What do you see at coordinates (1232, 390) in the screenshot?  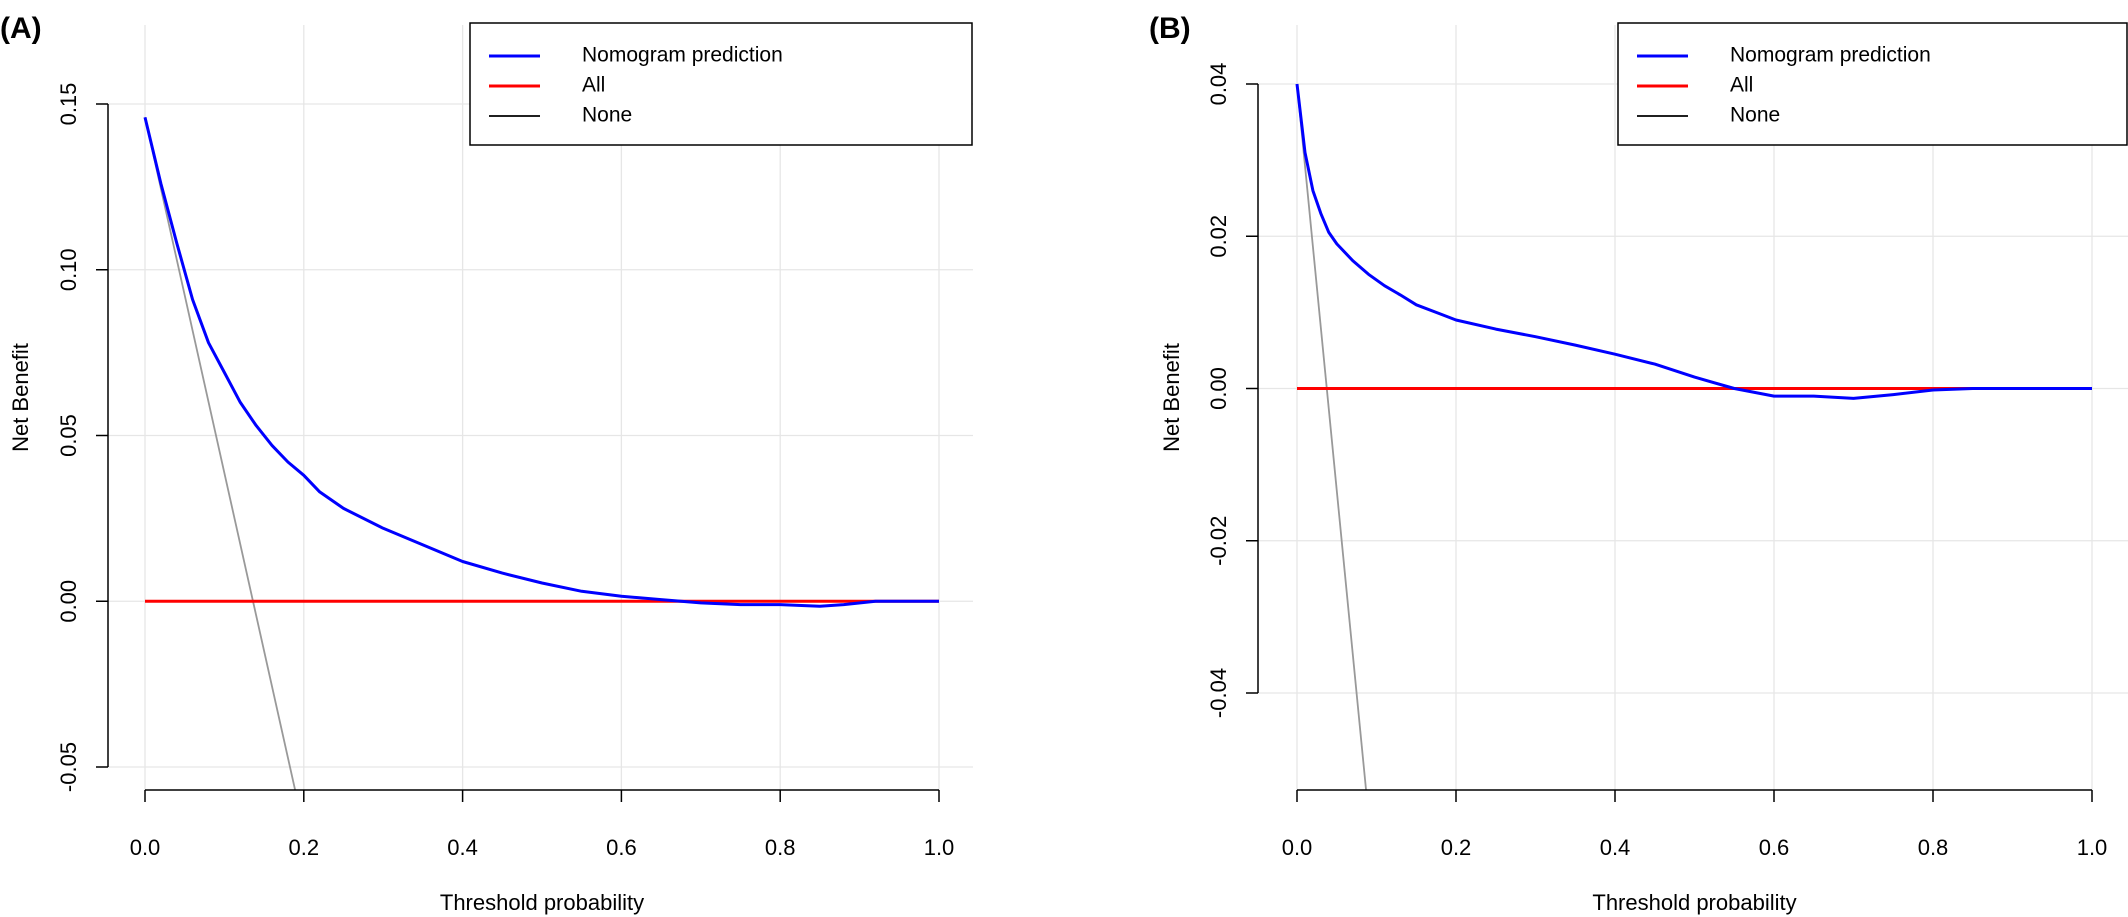 I see `y-axis: -0.04 -0.02 0.00 0.02 0.04` at bounding box center [1232, 390].